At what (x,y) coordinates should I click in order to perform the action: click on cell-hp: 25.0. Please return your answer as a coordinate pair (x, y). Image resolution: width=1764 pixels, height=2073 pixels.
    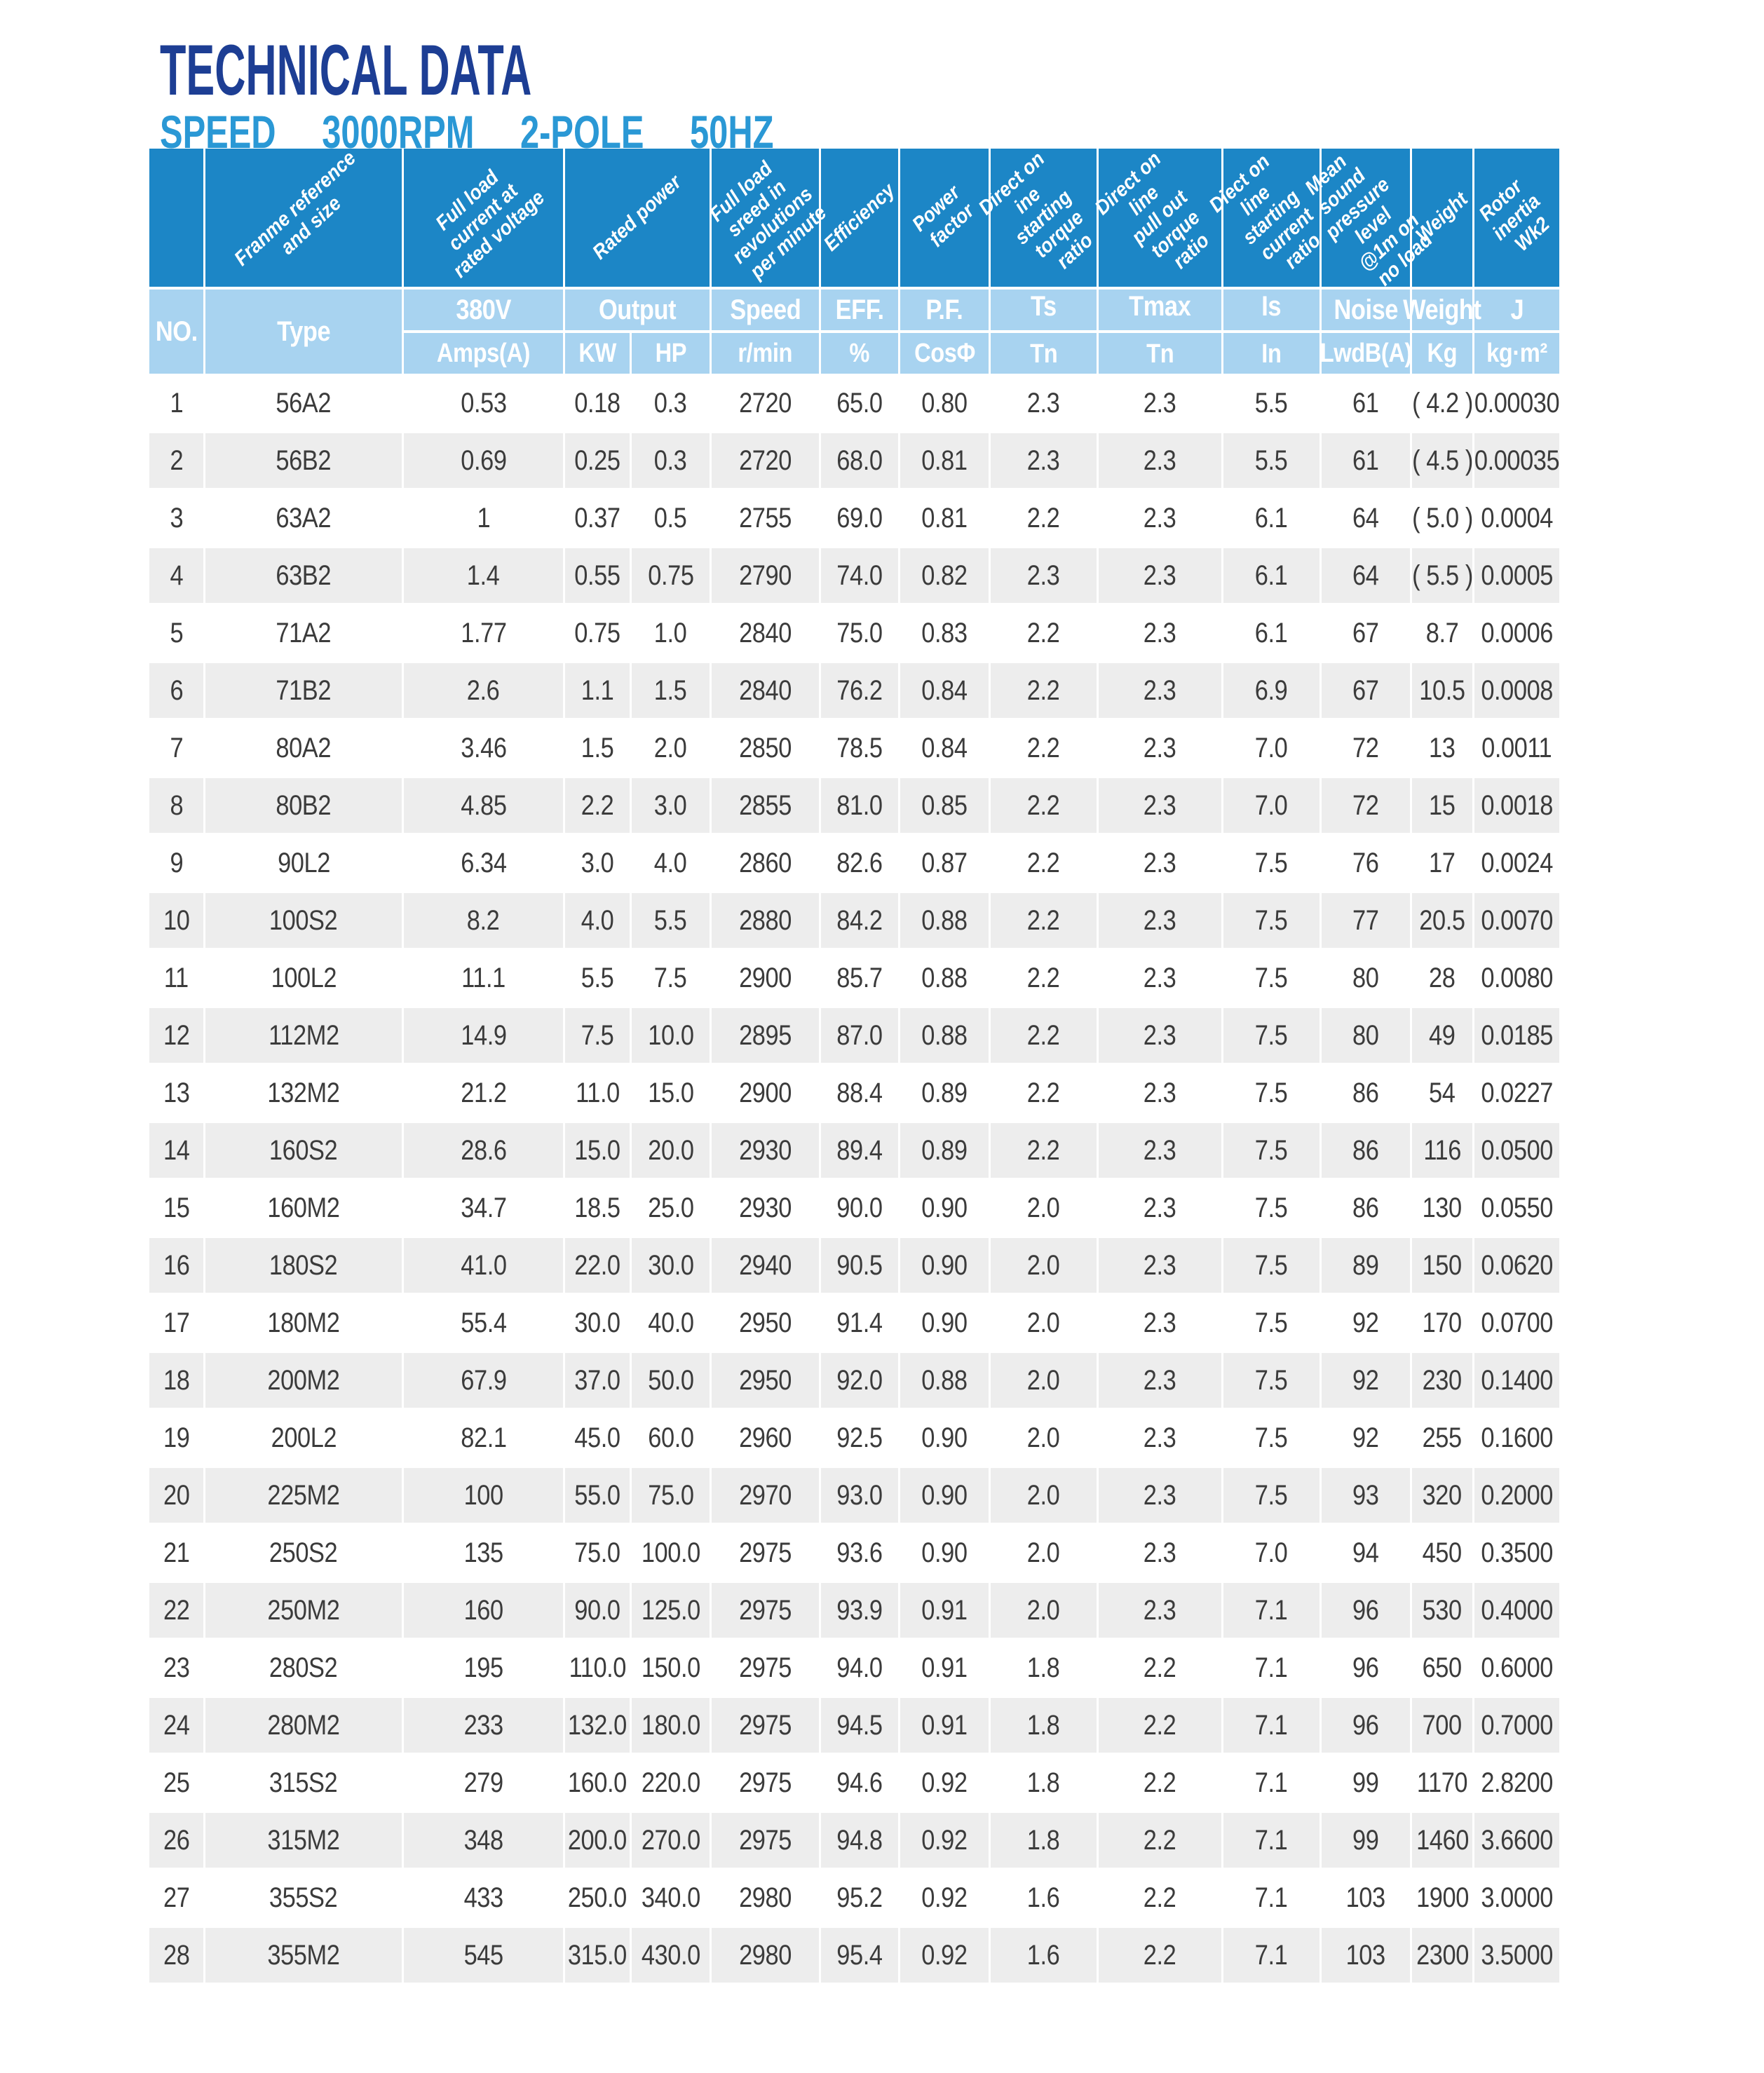
    Looking at the image, I should click on (671, 1208).